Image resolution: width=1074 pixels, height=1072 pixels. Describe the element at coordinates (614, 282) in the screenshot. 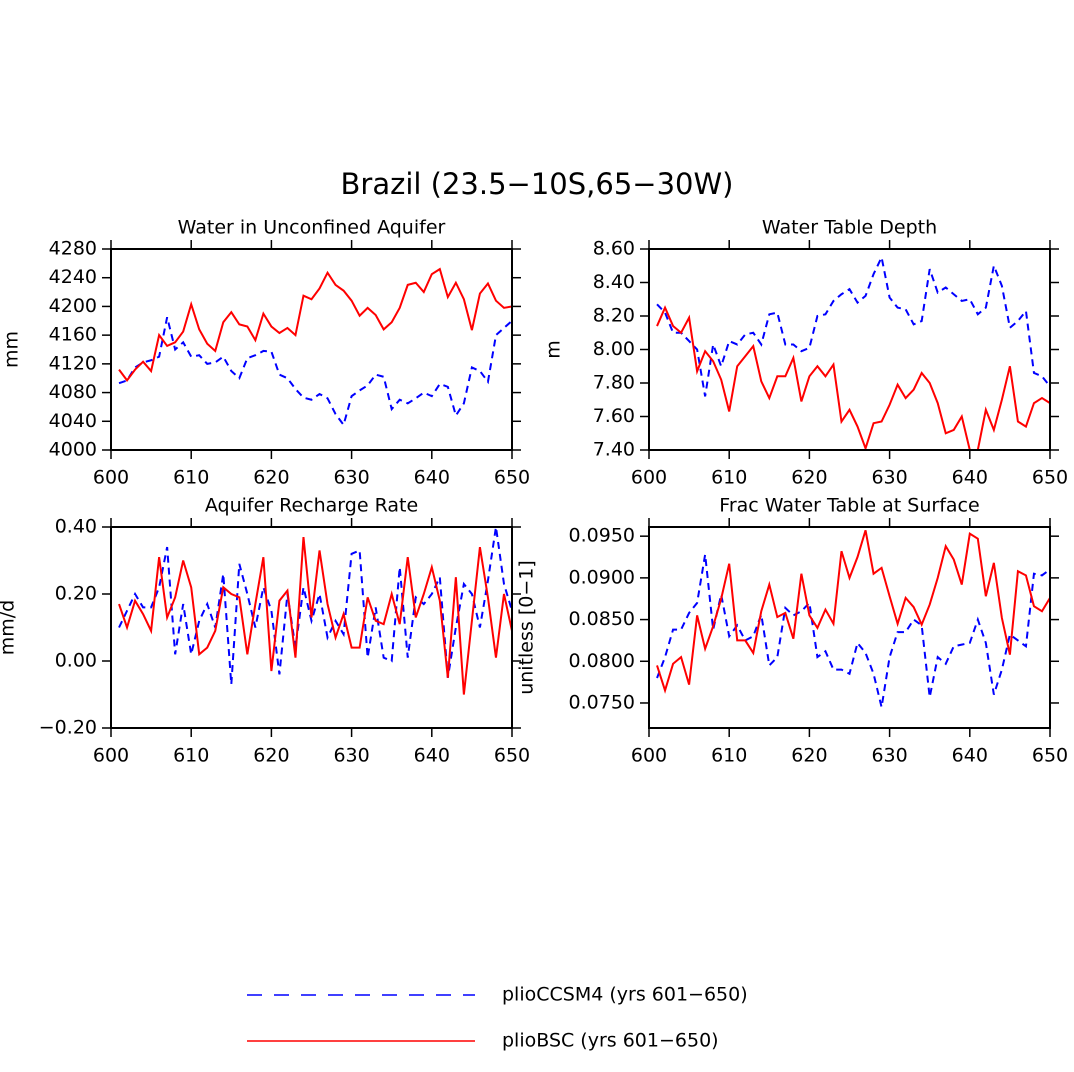

I see `y-tick-label: 8.40` at that location.